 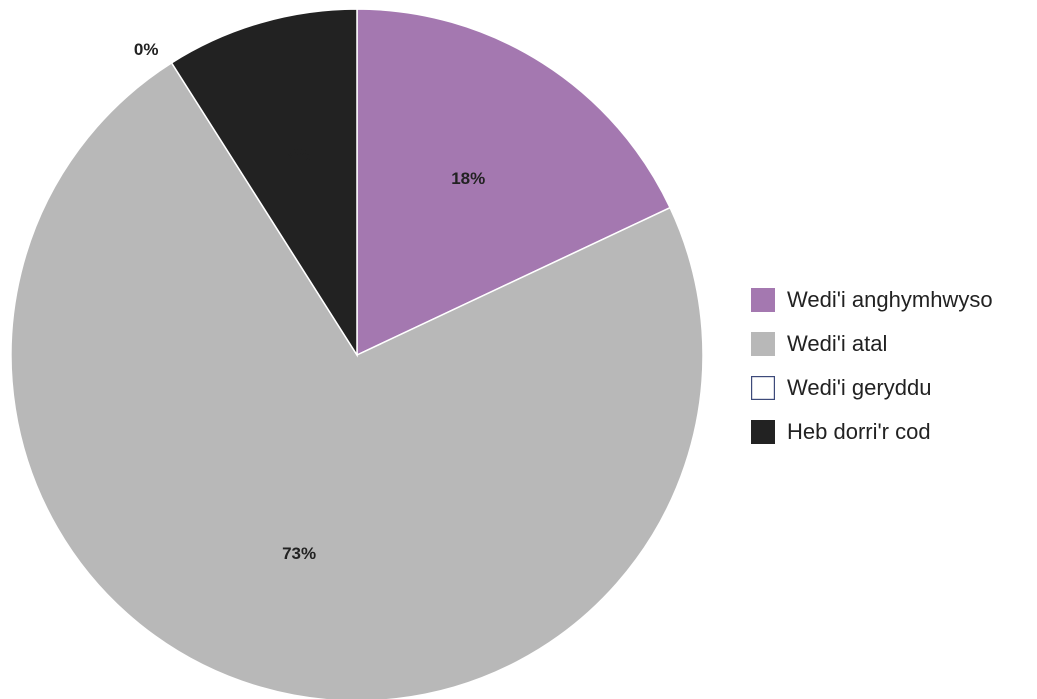 What do you see at coordinates (890, 299) in the screenshot?
I see `legend-label-wedi-i-anghymhwyso: Wedi'i anghymhwyso` at bounding box center [890, 299].